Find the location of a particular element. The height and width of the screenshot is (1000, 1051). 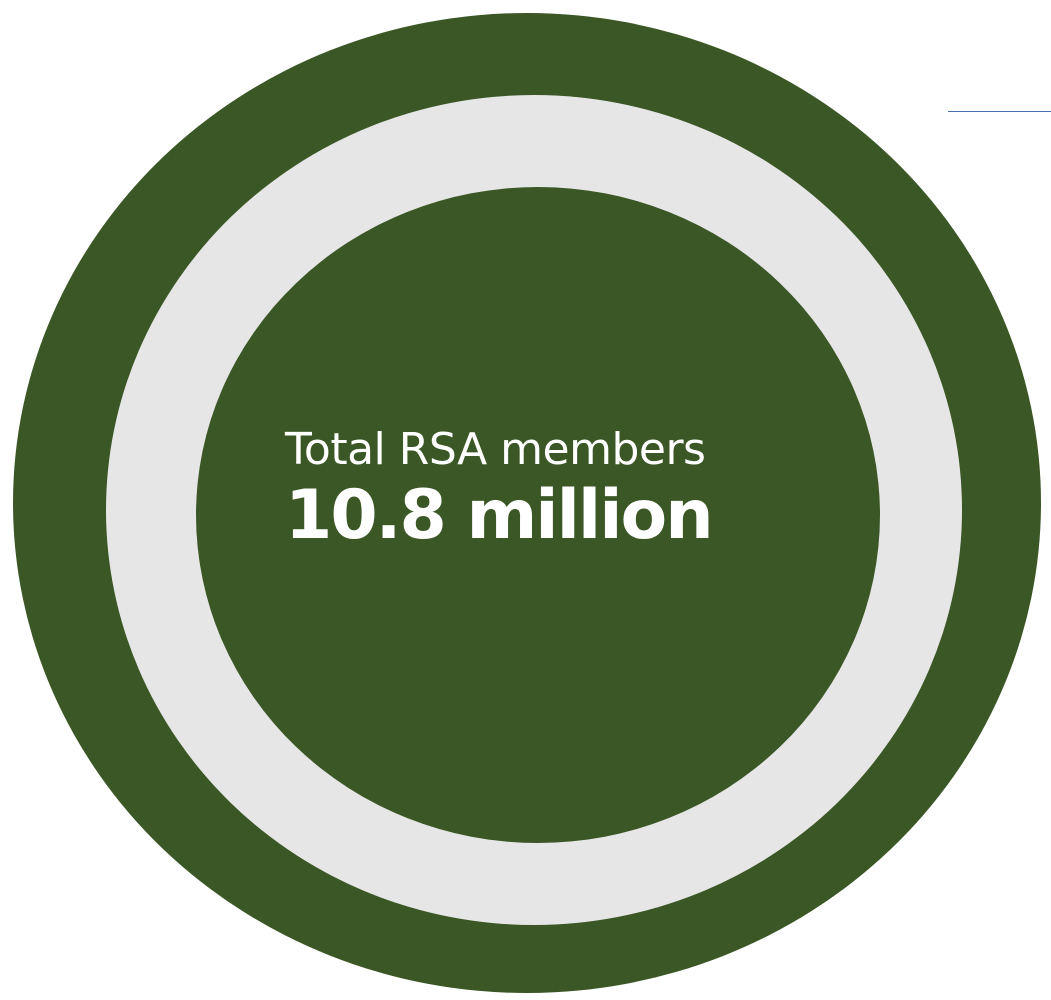

stat-label: Total RSA members is located at coordinates (495, 449).